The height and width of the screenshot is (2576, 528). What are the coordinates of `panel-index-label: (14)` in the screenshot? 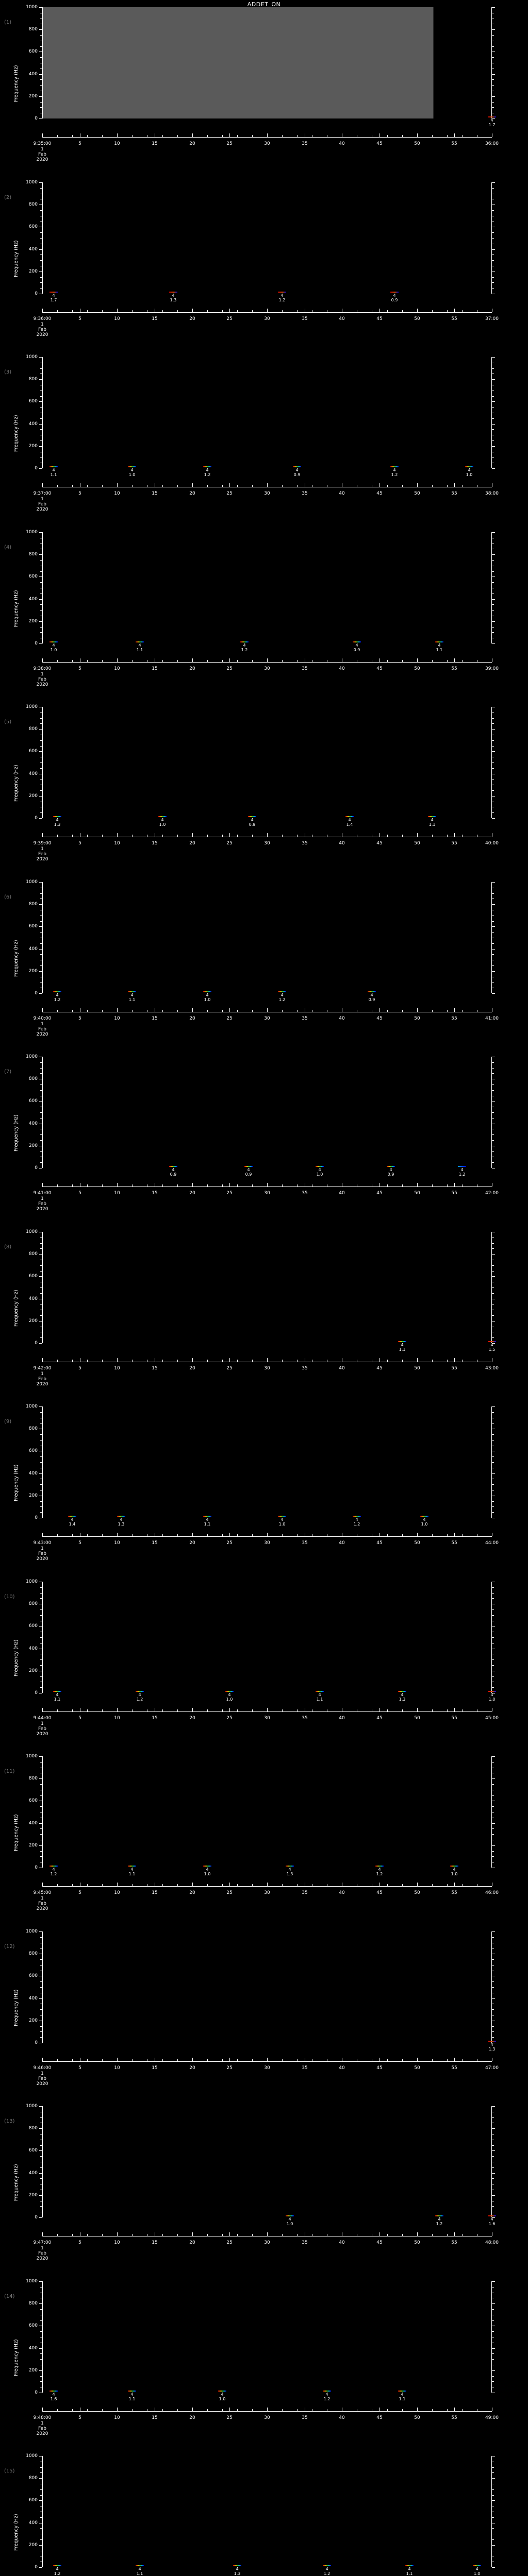 It's located at (9, 2296).